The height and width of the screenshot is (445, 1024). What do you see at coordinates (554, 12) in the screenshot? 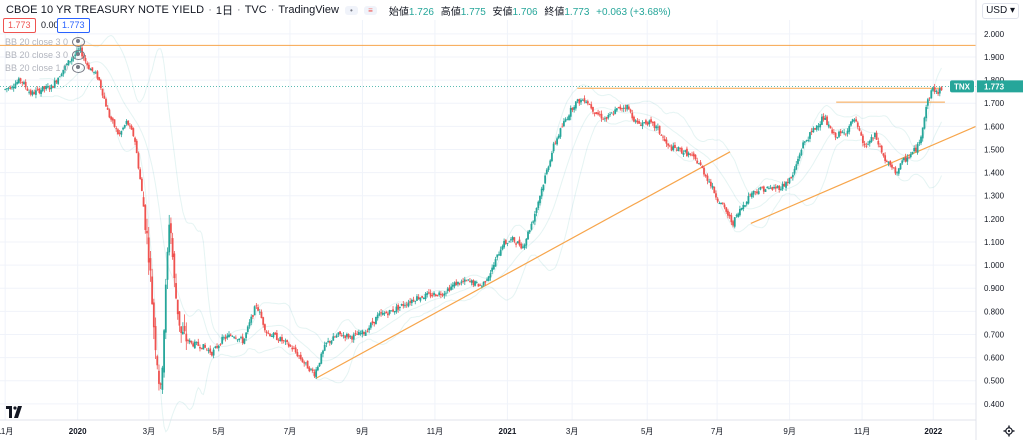
I see `close-key: 終値` at bounding box center [554, 12].